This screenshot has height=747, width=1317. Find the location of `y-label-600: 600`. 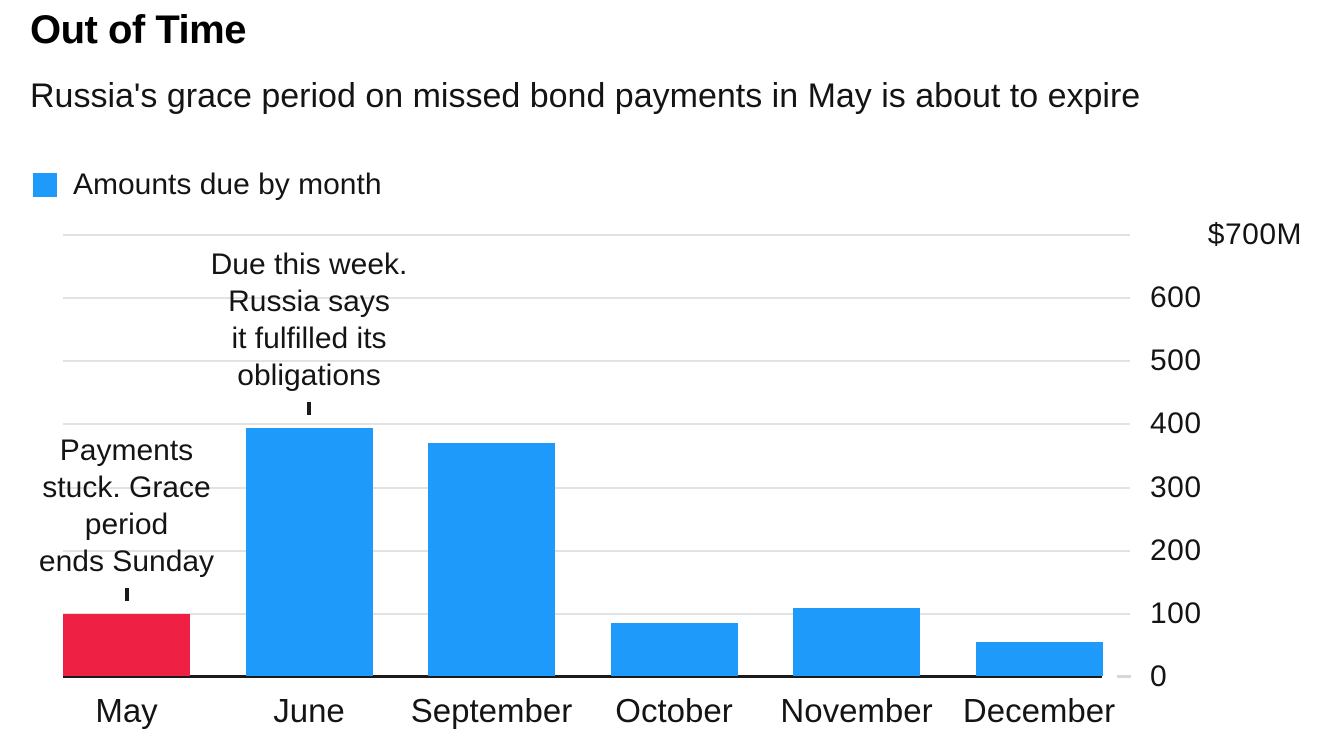

y-label-600: 600 is located at coordinates (1176, 298).